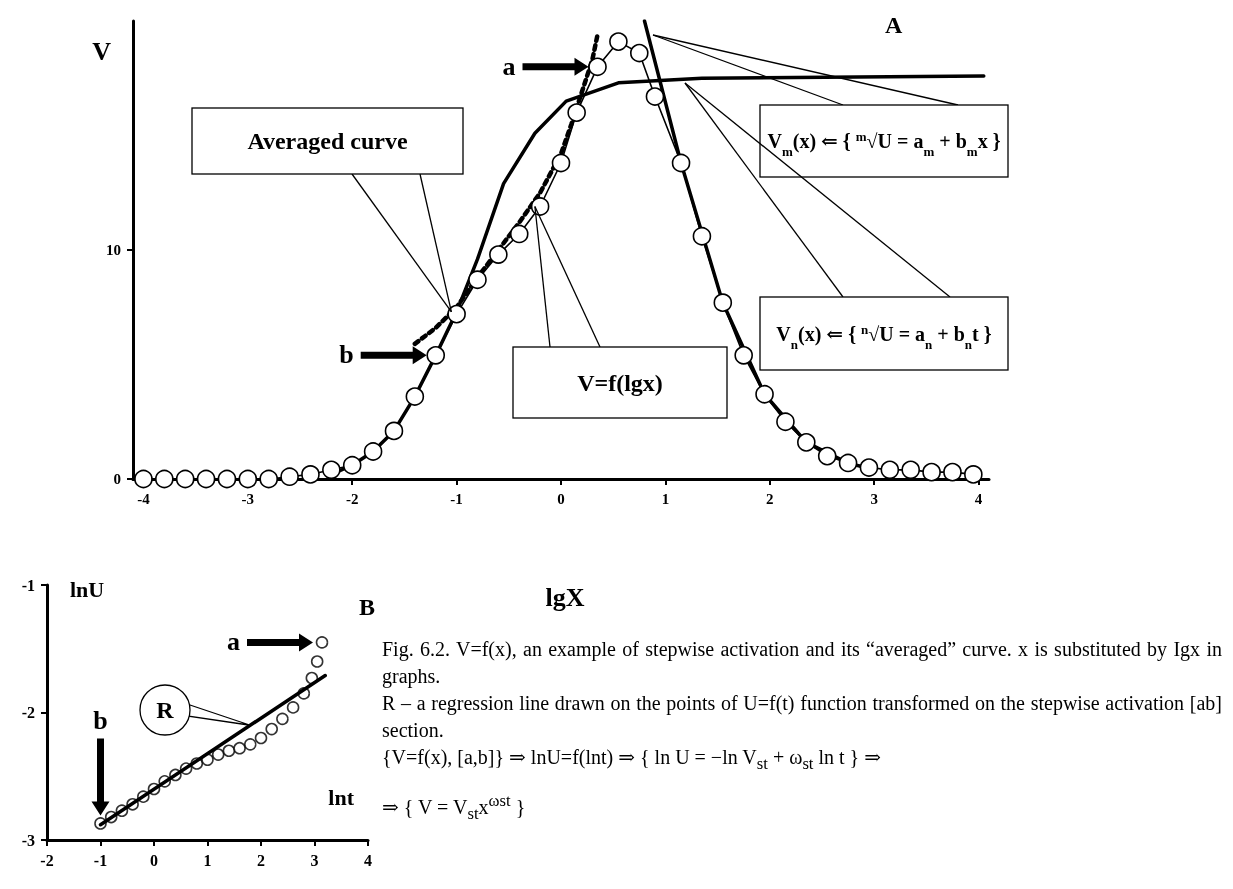 This screenshot has width=1233, height=889. Describe the element at coordinates (565, 597) in the screenshot. I see `x-axis-title: lgX` at that location.